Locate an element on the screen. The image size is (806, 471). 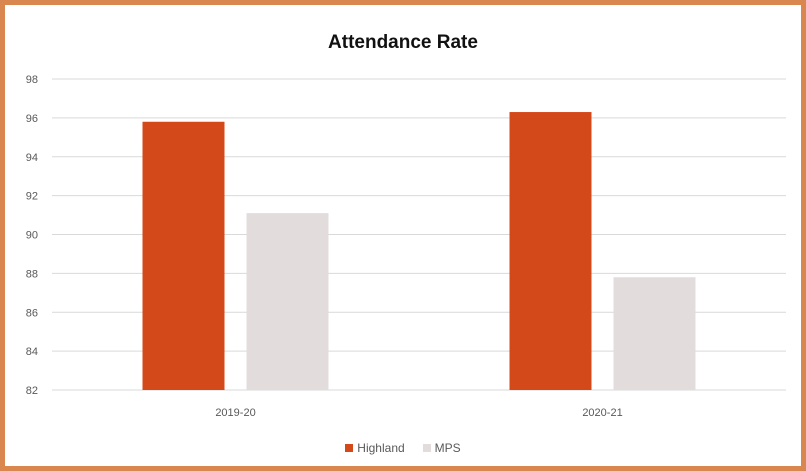
y-tick-label: 92 is located at coordinates (32, 197).